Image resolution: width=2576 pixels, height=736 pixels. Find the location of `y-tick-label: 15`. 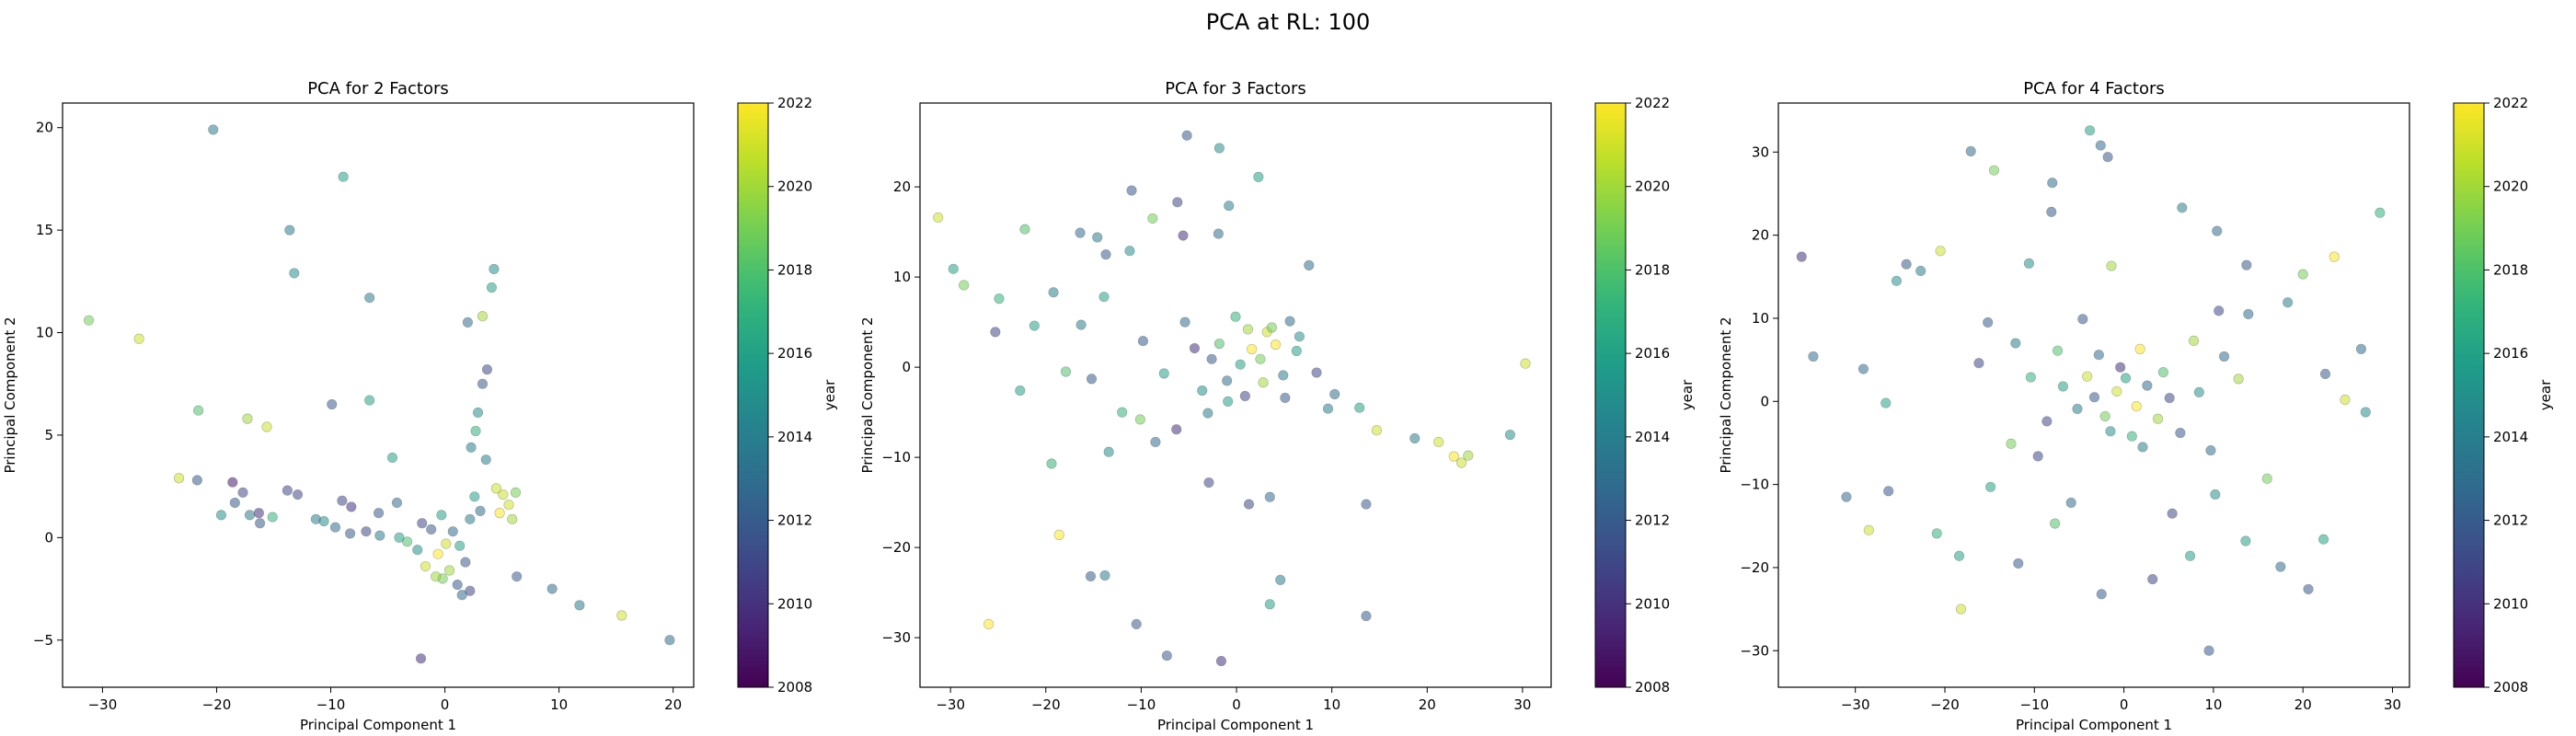

y-tick-label: 15 is located at coordinates (44, 230).